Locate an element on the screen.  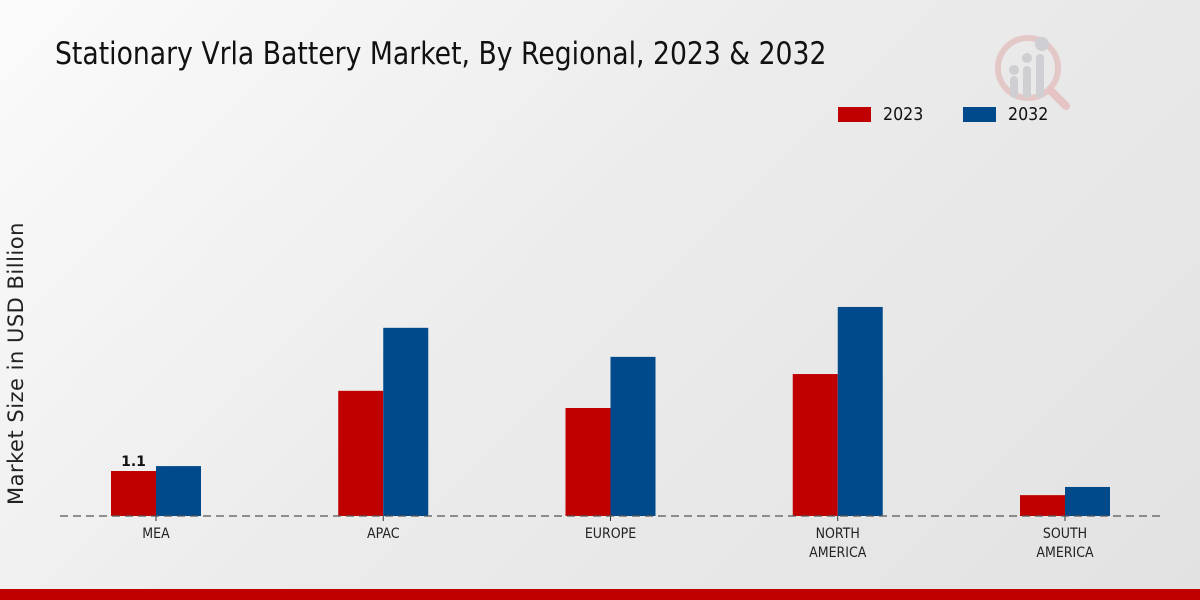
x-tick-label: APAC is located at coordinates (383, 534).